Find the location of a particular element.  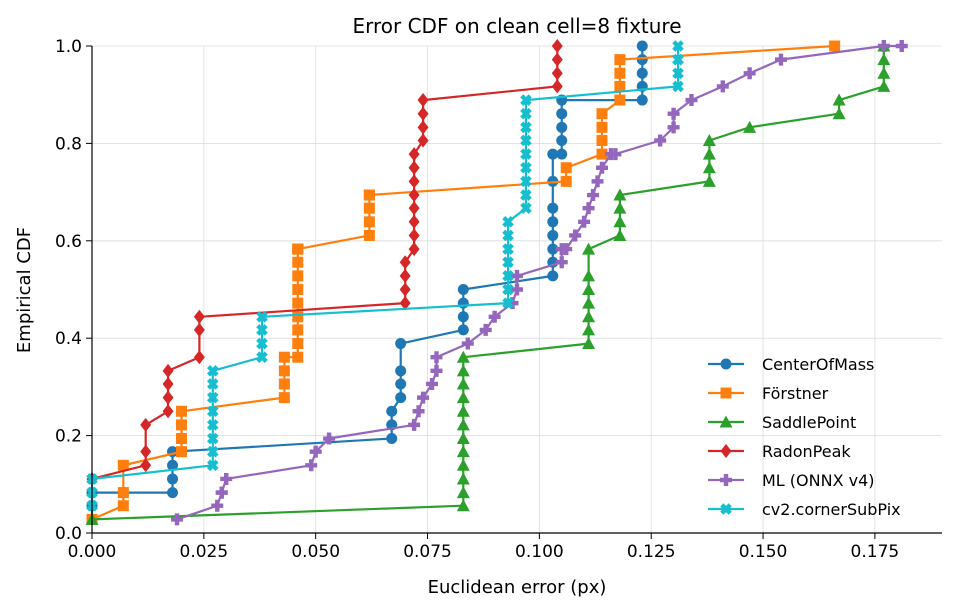

y-tick-label: 0.8 is located at coordinates (68, 144).